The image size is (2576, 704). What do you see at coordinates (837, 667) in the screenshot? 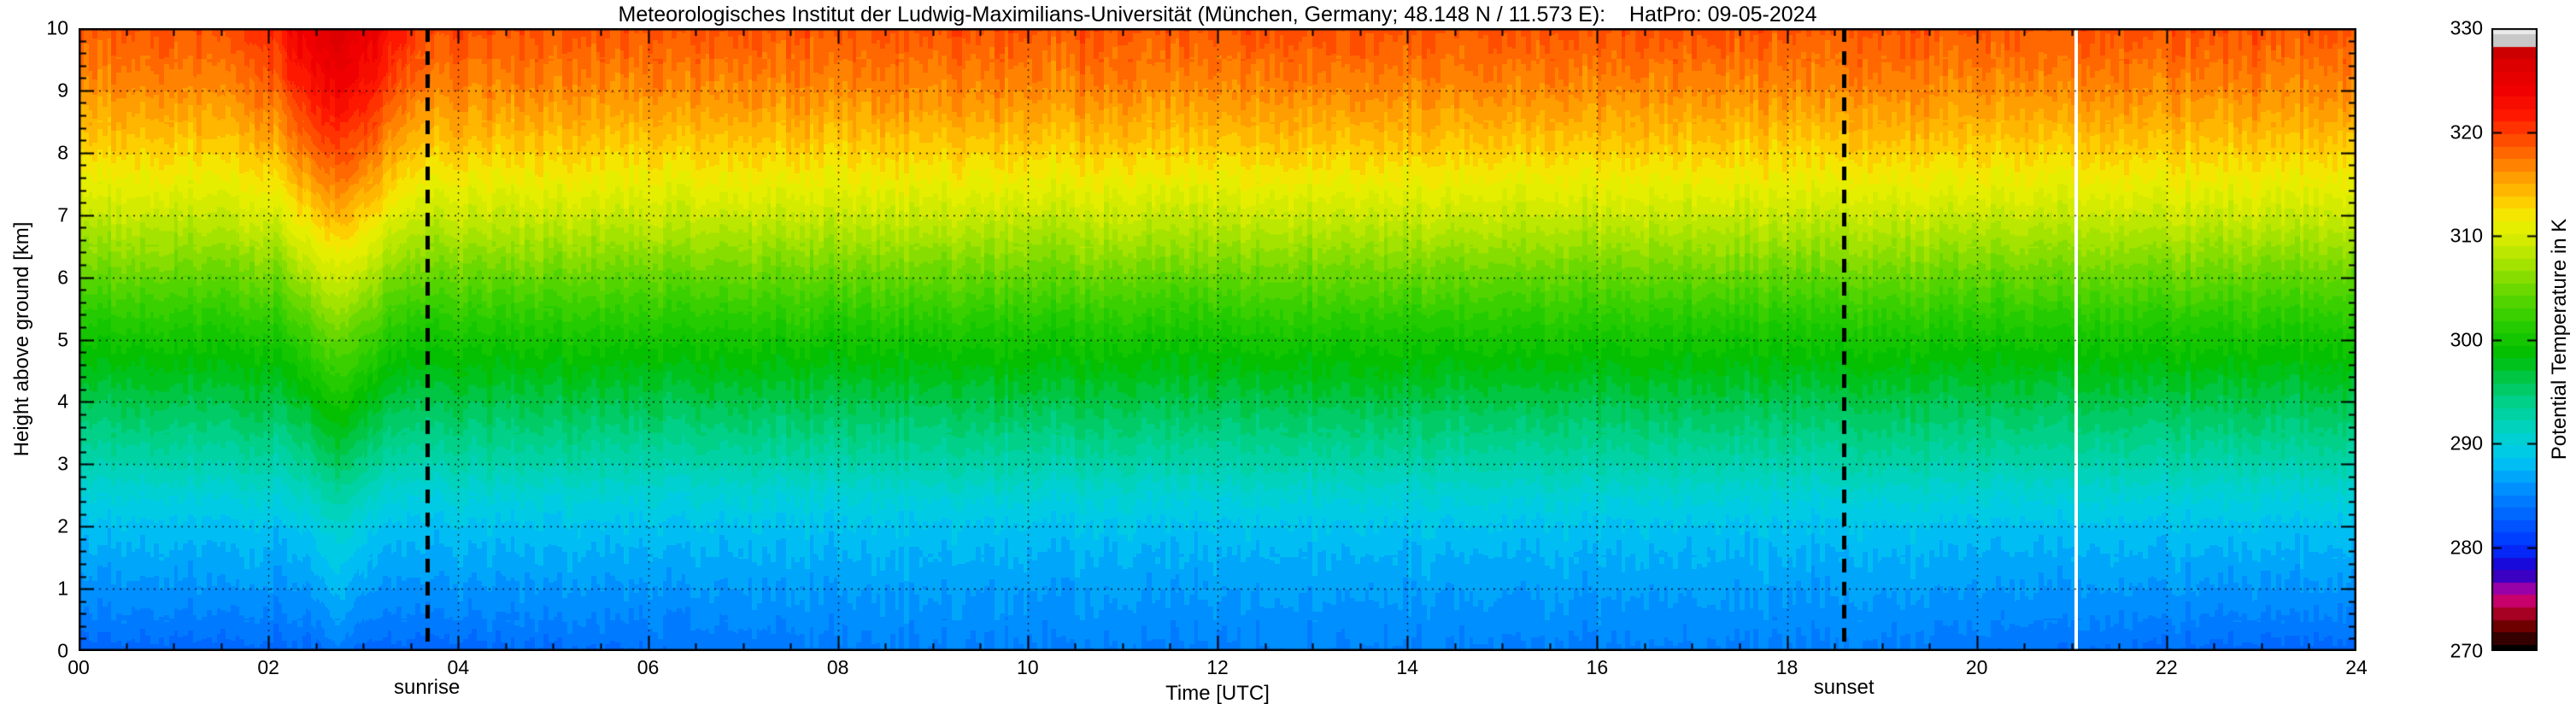
I see `x-tick-label: 08` at bounding box center [837, 667].